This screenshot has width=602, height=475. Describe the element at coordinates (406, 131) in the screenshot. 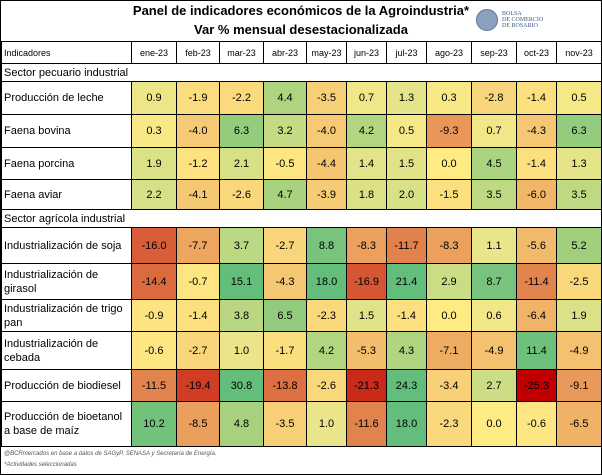

I see `heatmap-cell: 0.5` at that location.